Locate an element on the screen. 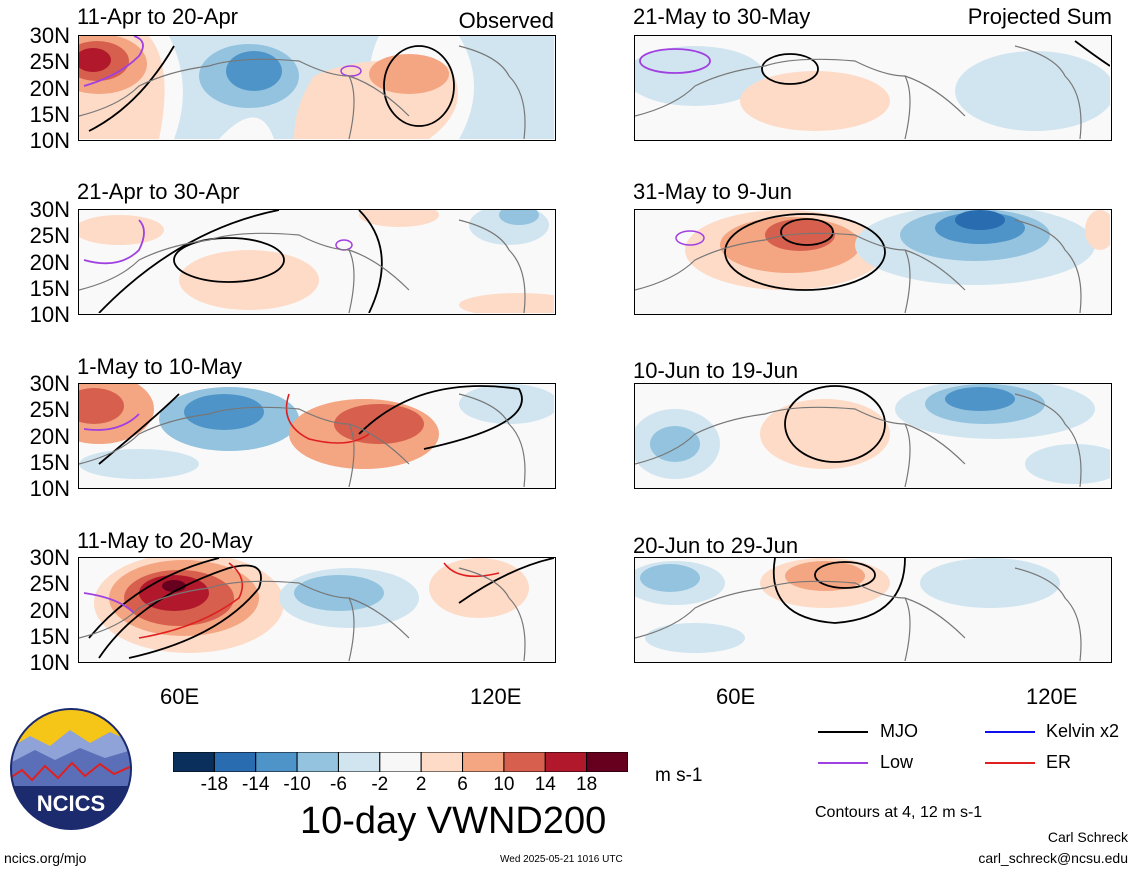 The image size is (1135, 872). projected-sum-label: Projected Sum is located at coordinates (1039, 16).